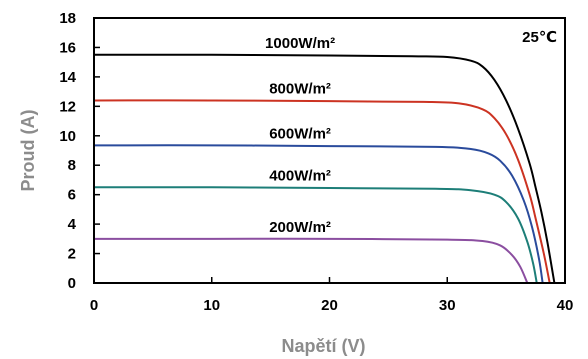 The height and width of the screenshot is (359, 588). I want to click on y-tick-label: 4, so click(72, 224).